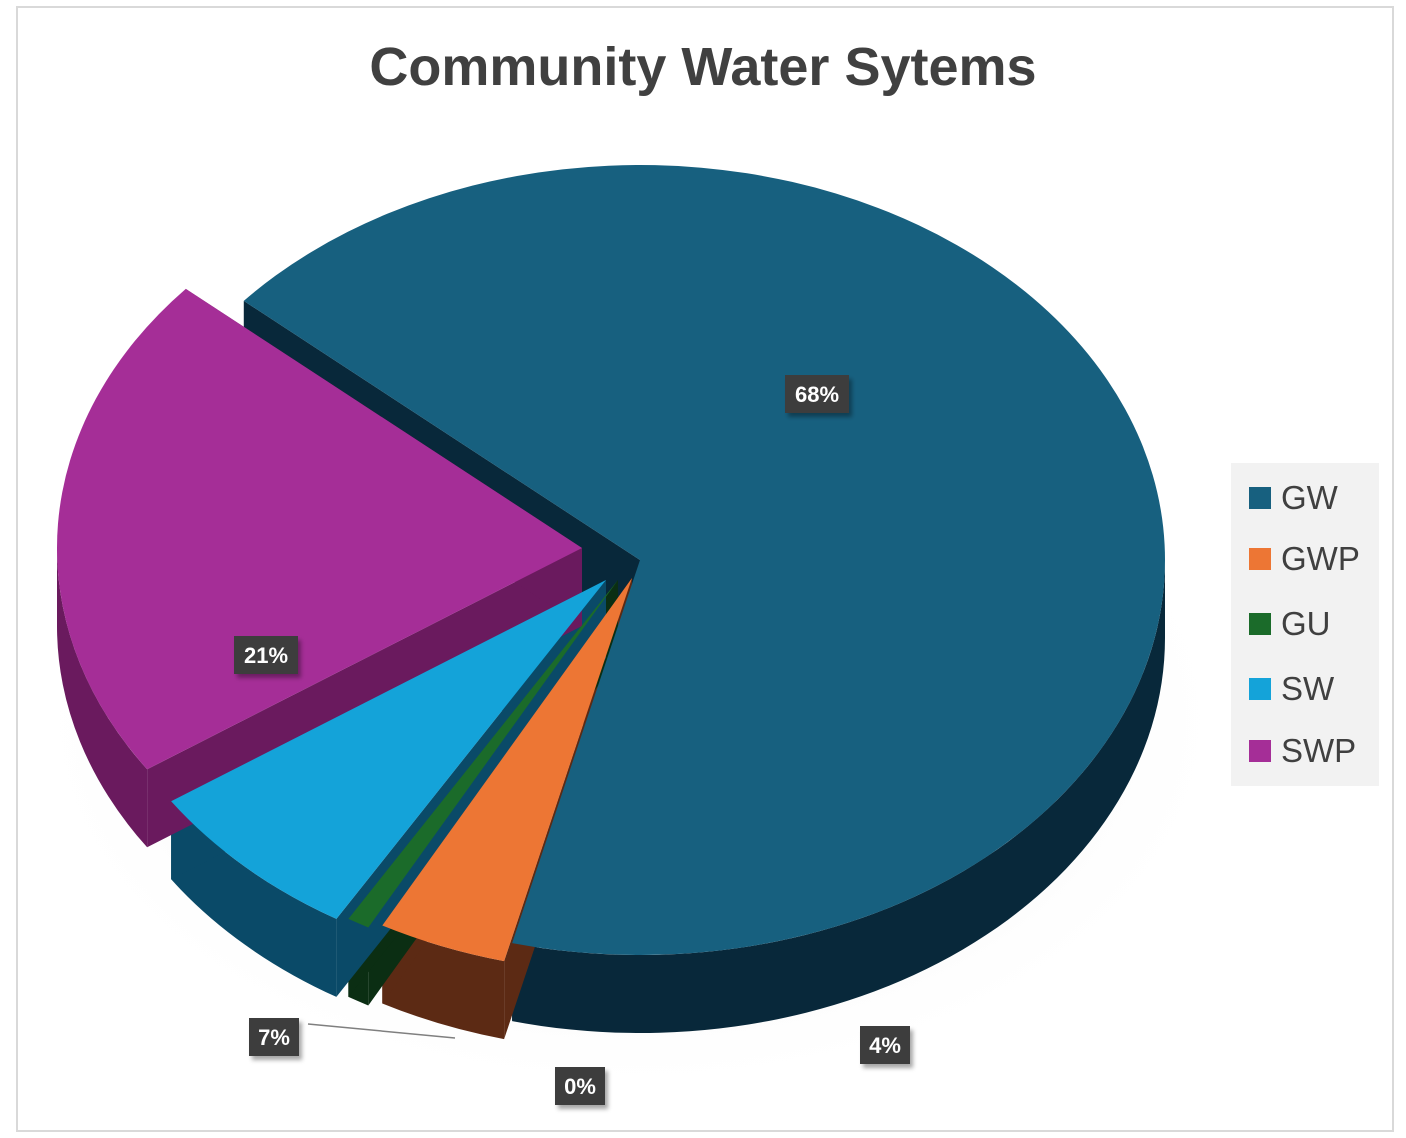 Image resolution: width=1406 pixels, height=1138 pixels. What do you see at coordinates (1320, 558) in the screenshot?
I see `legend-label-gwp: GWP` at bounding box center [1320, 558].